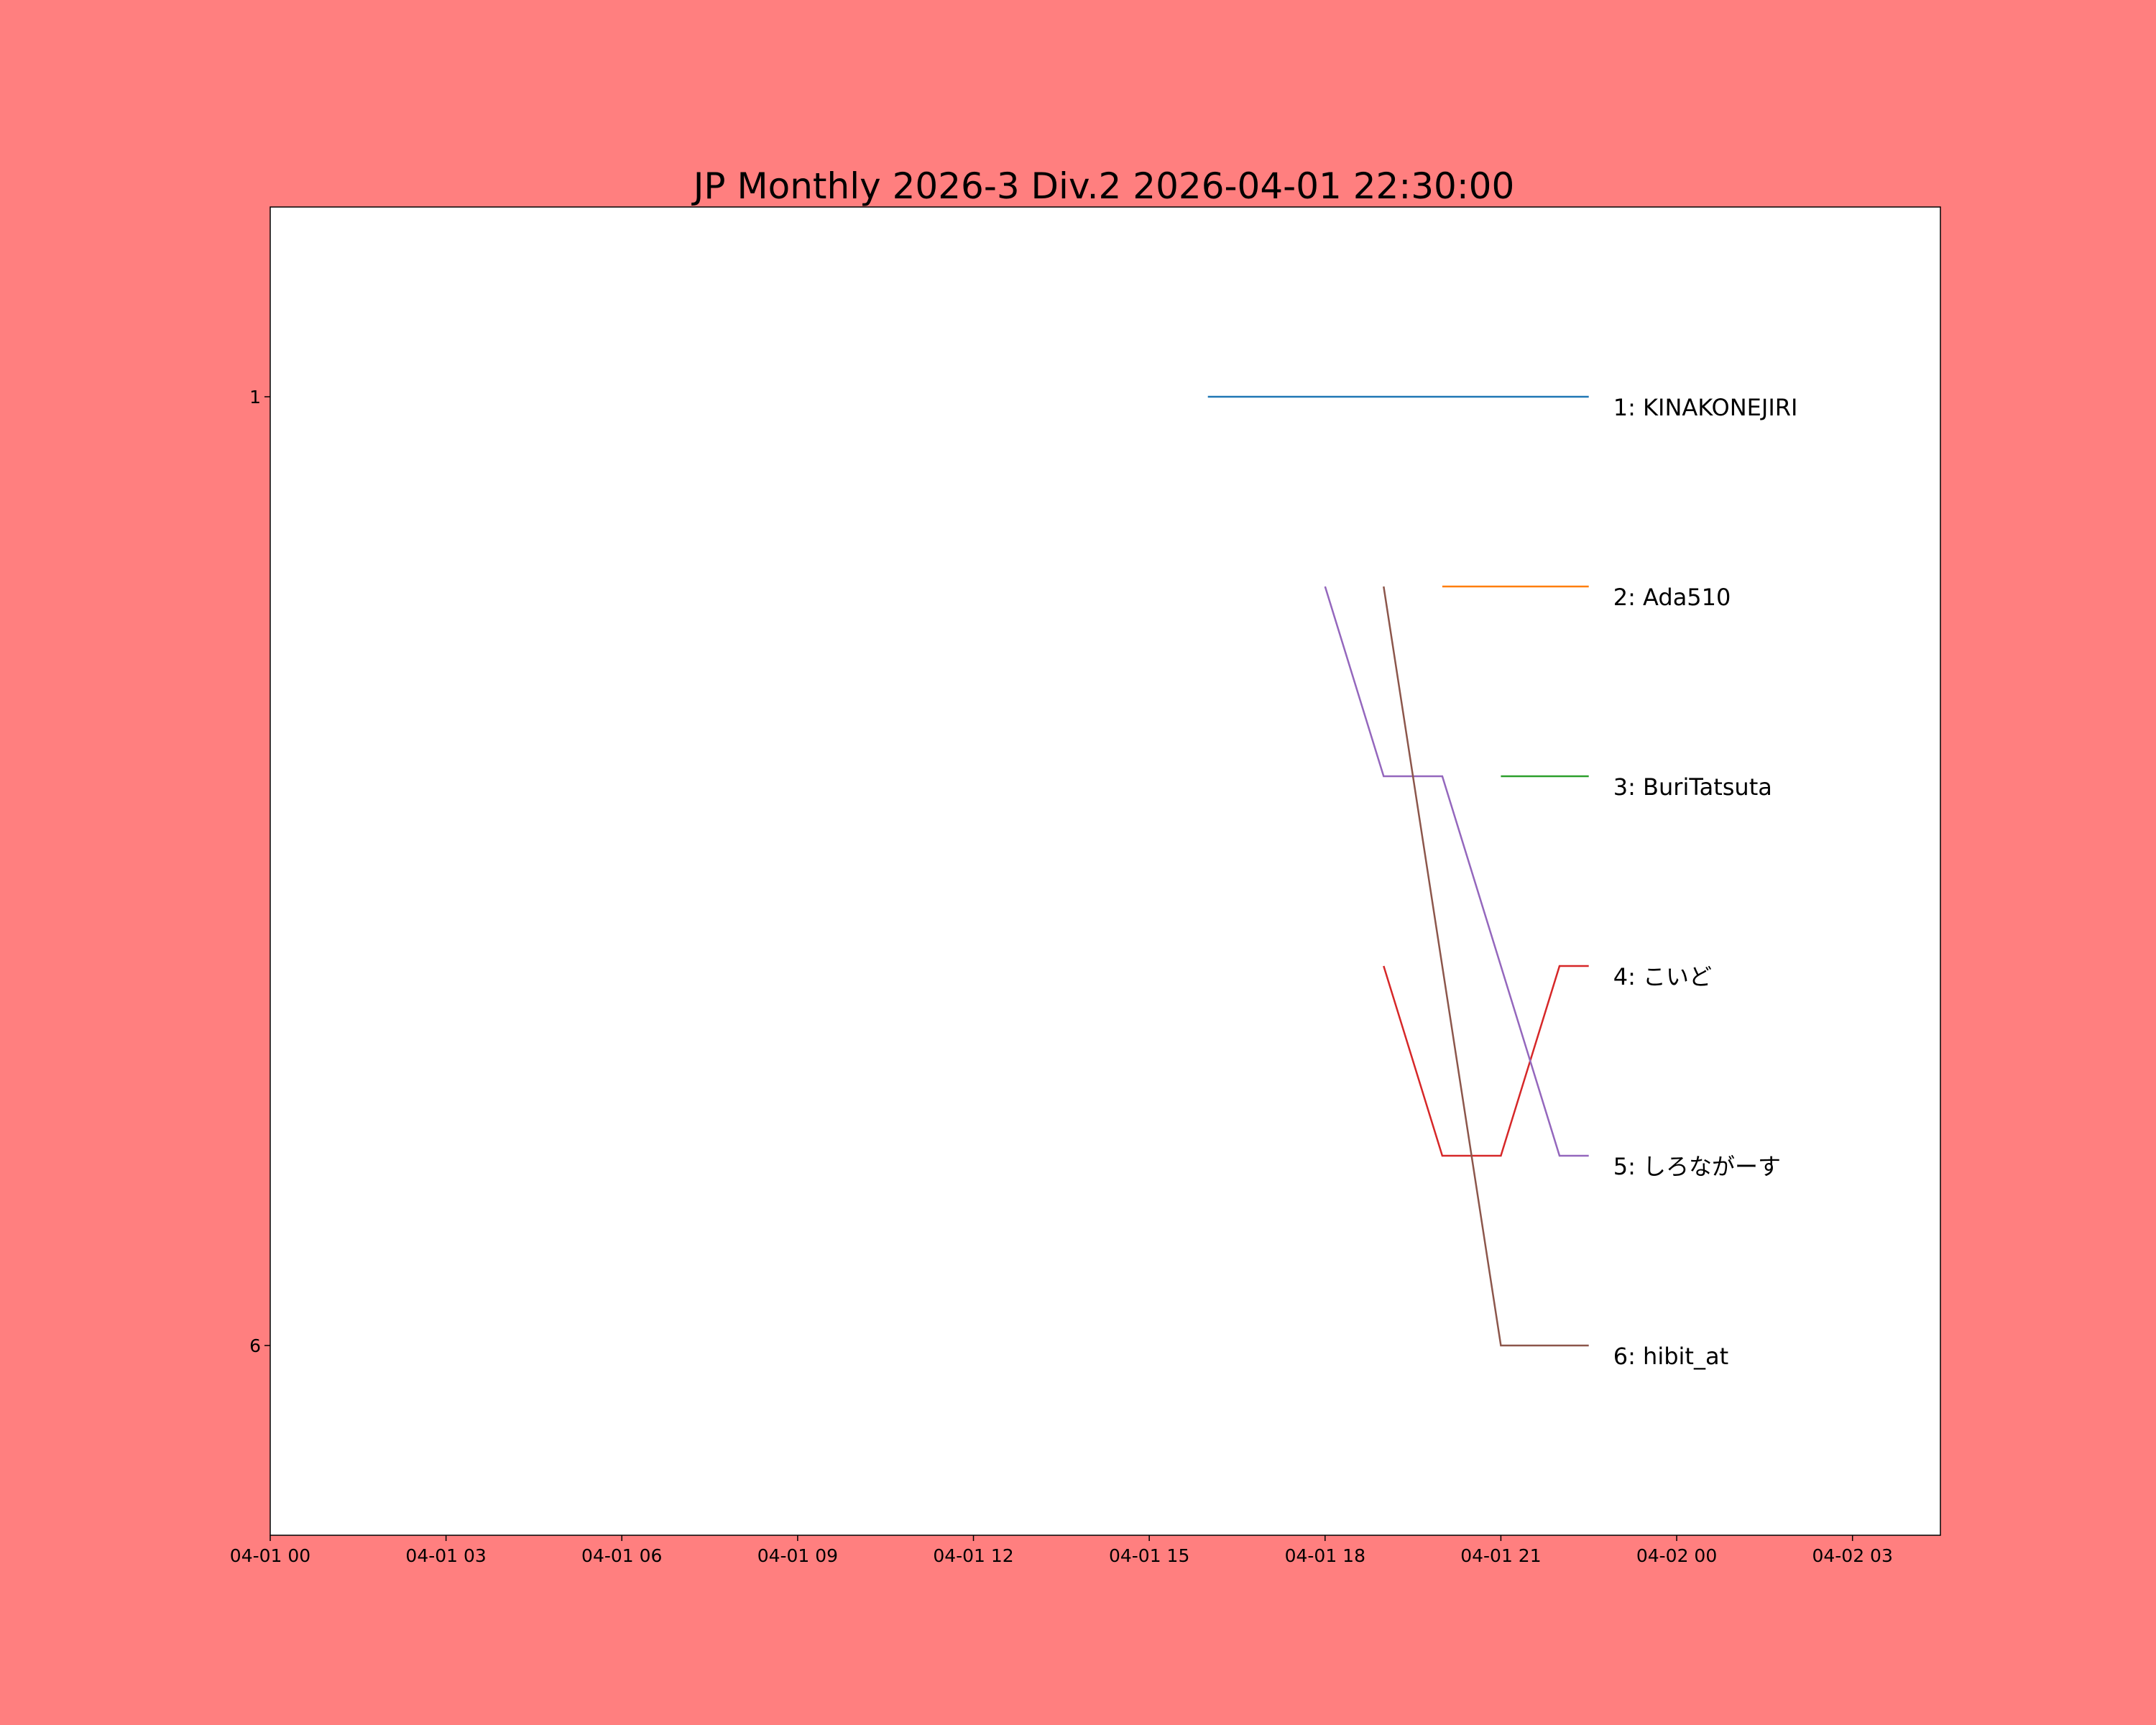  Describe the element at coordinates (1663, 976) in the screenshot. I see `series-end-label: 4: こいど` at that location.